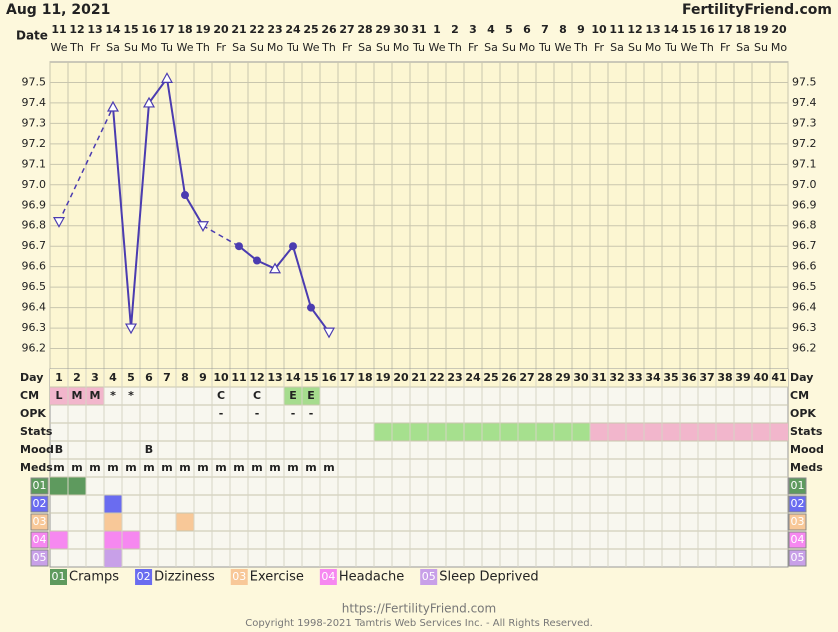 The image size is (838, 632). What do you see at coordinates (346, 377) in the screenshot?
I see `x-tick-label: 17` at bounding box center [346, 377].